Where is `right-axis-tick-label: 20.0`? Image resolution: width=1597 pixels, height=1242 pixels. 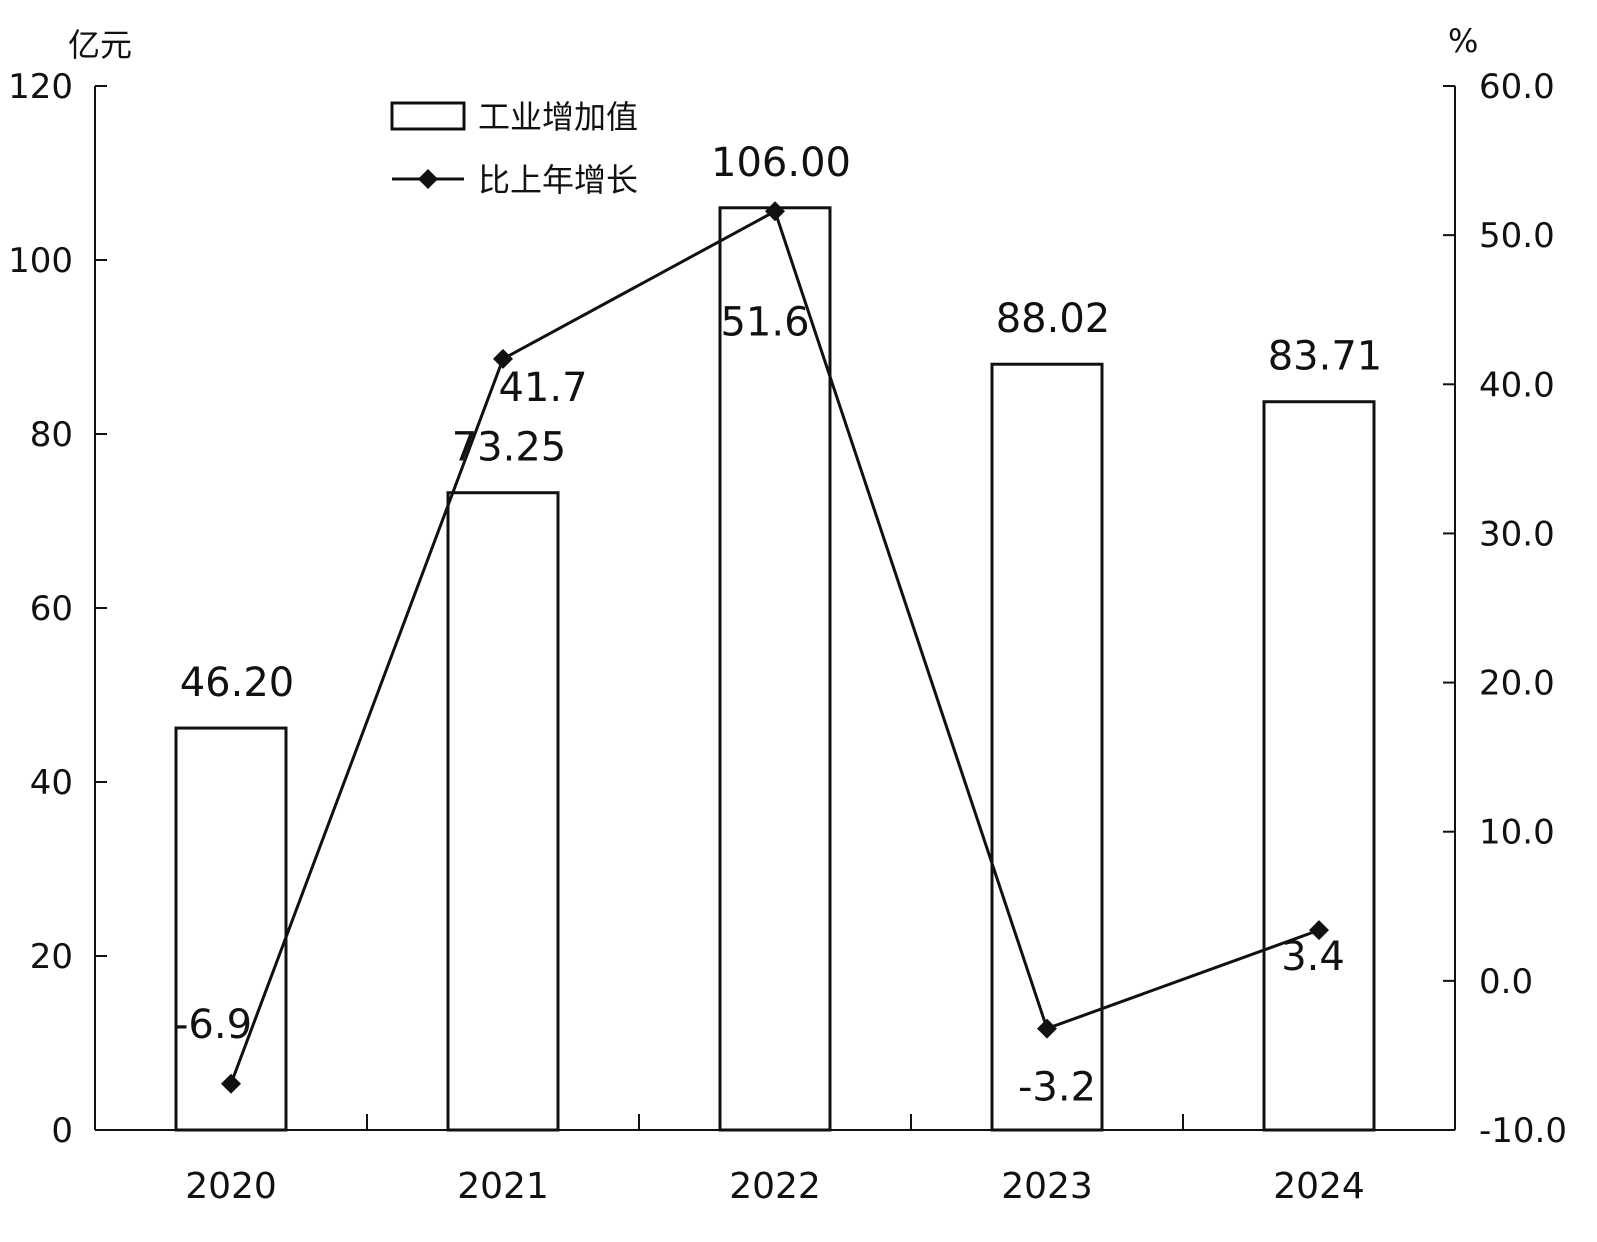 right-axis-tick-label: 20.0 is located at coordinates (1517, 684).